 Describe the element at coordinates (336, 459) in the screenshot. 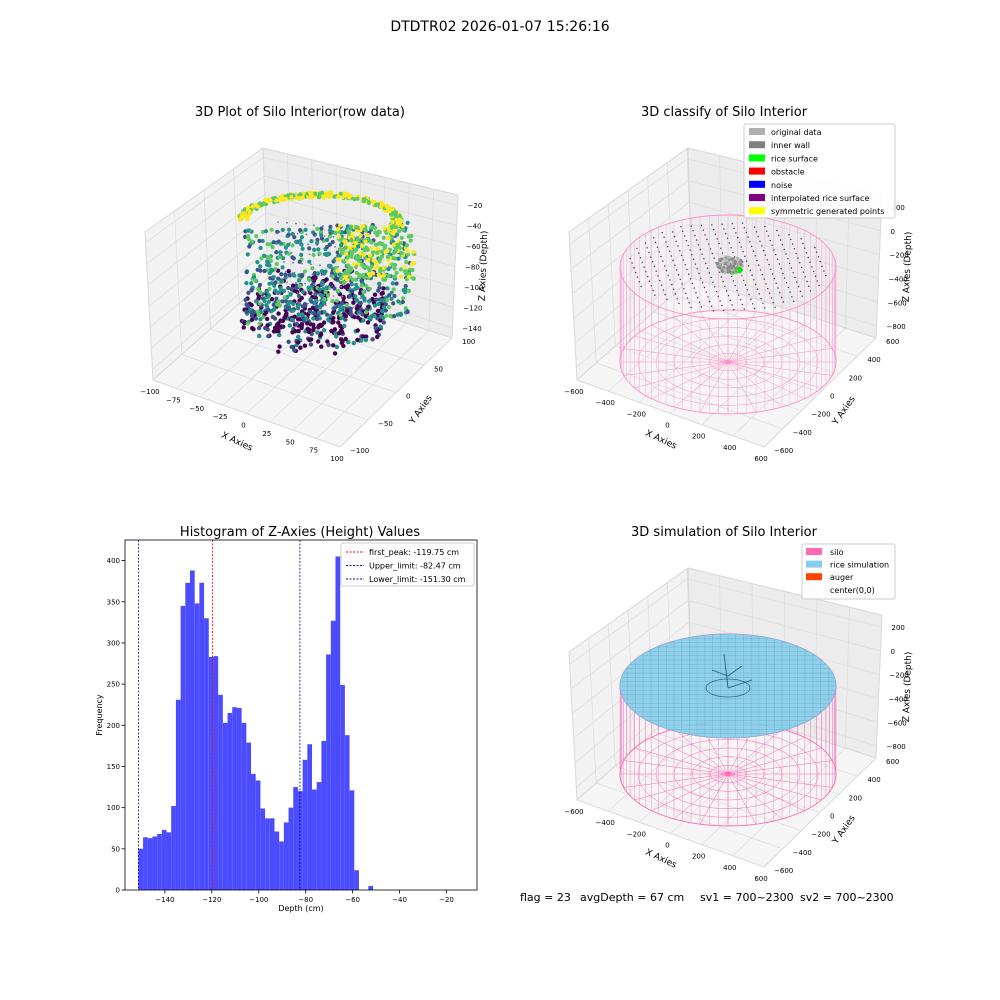

I see `x-tick-label: 100` at that location.